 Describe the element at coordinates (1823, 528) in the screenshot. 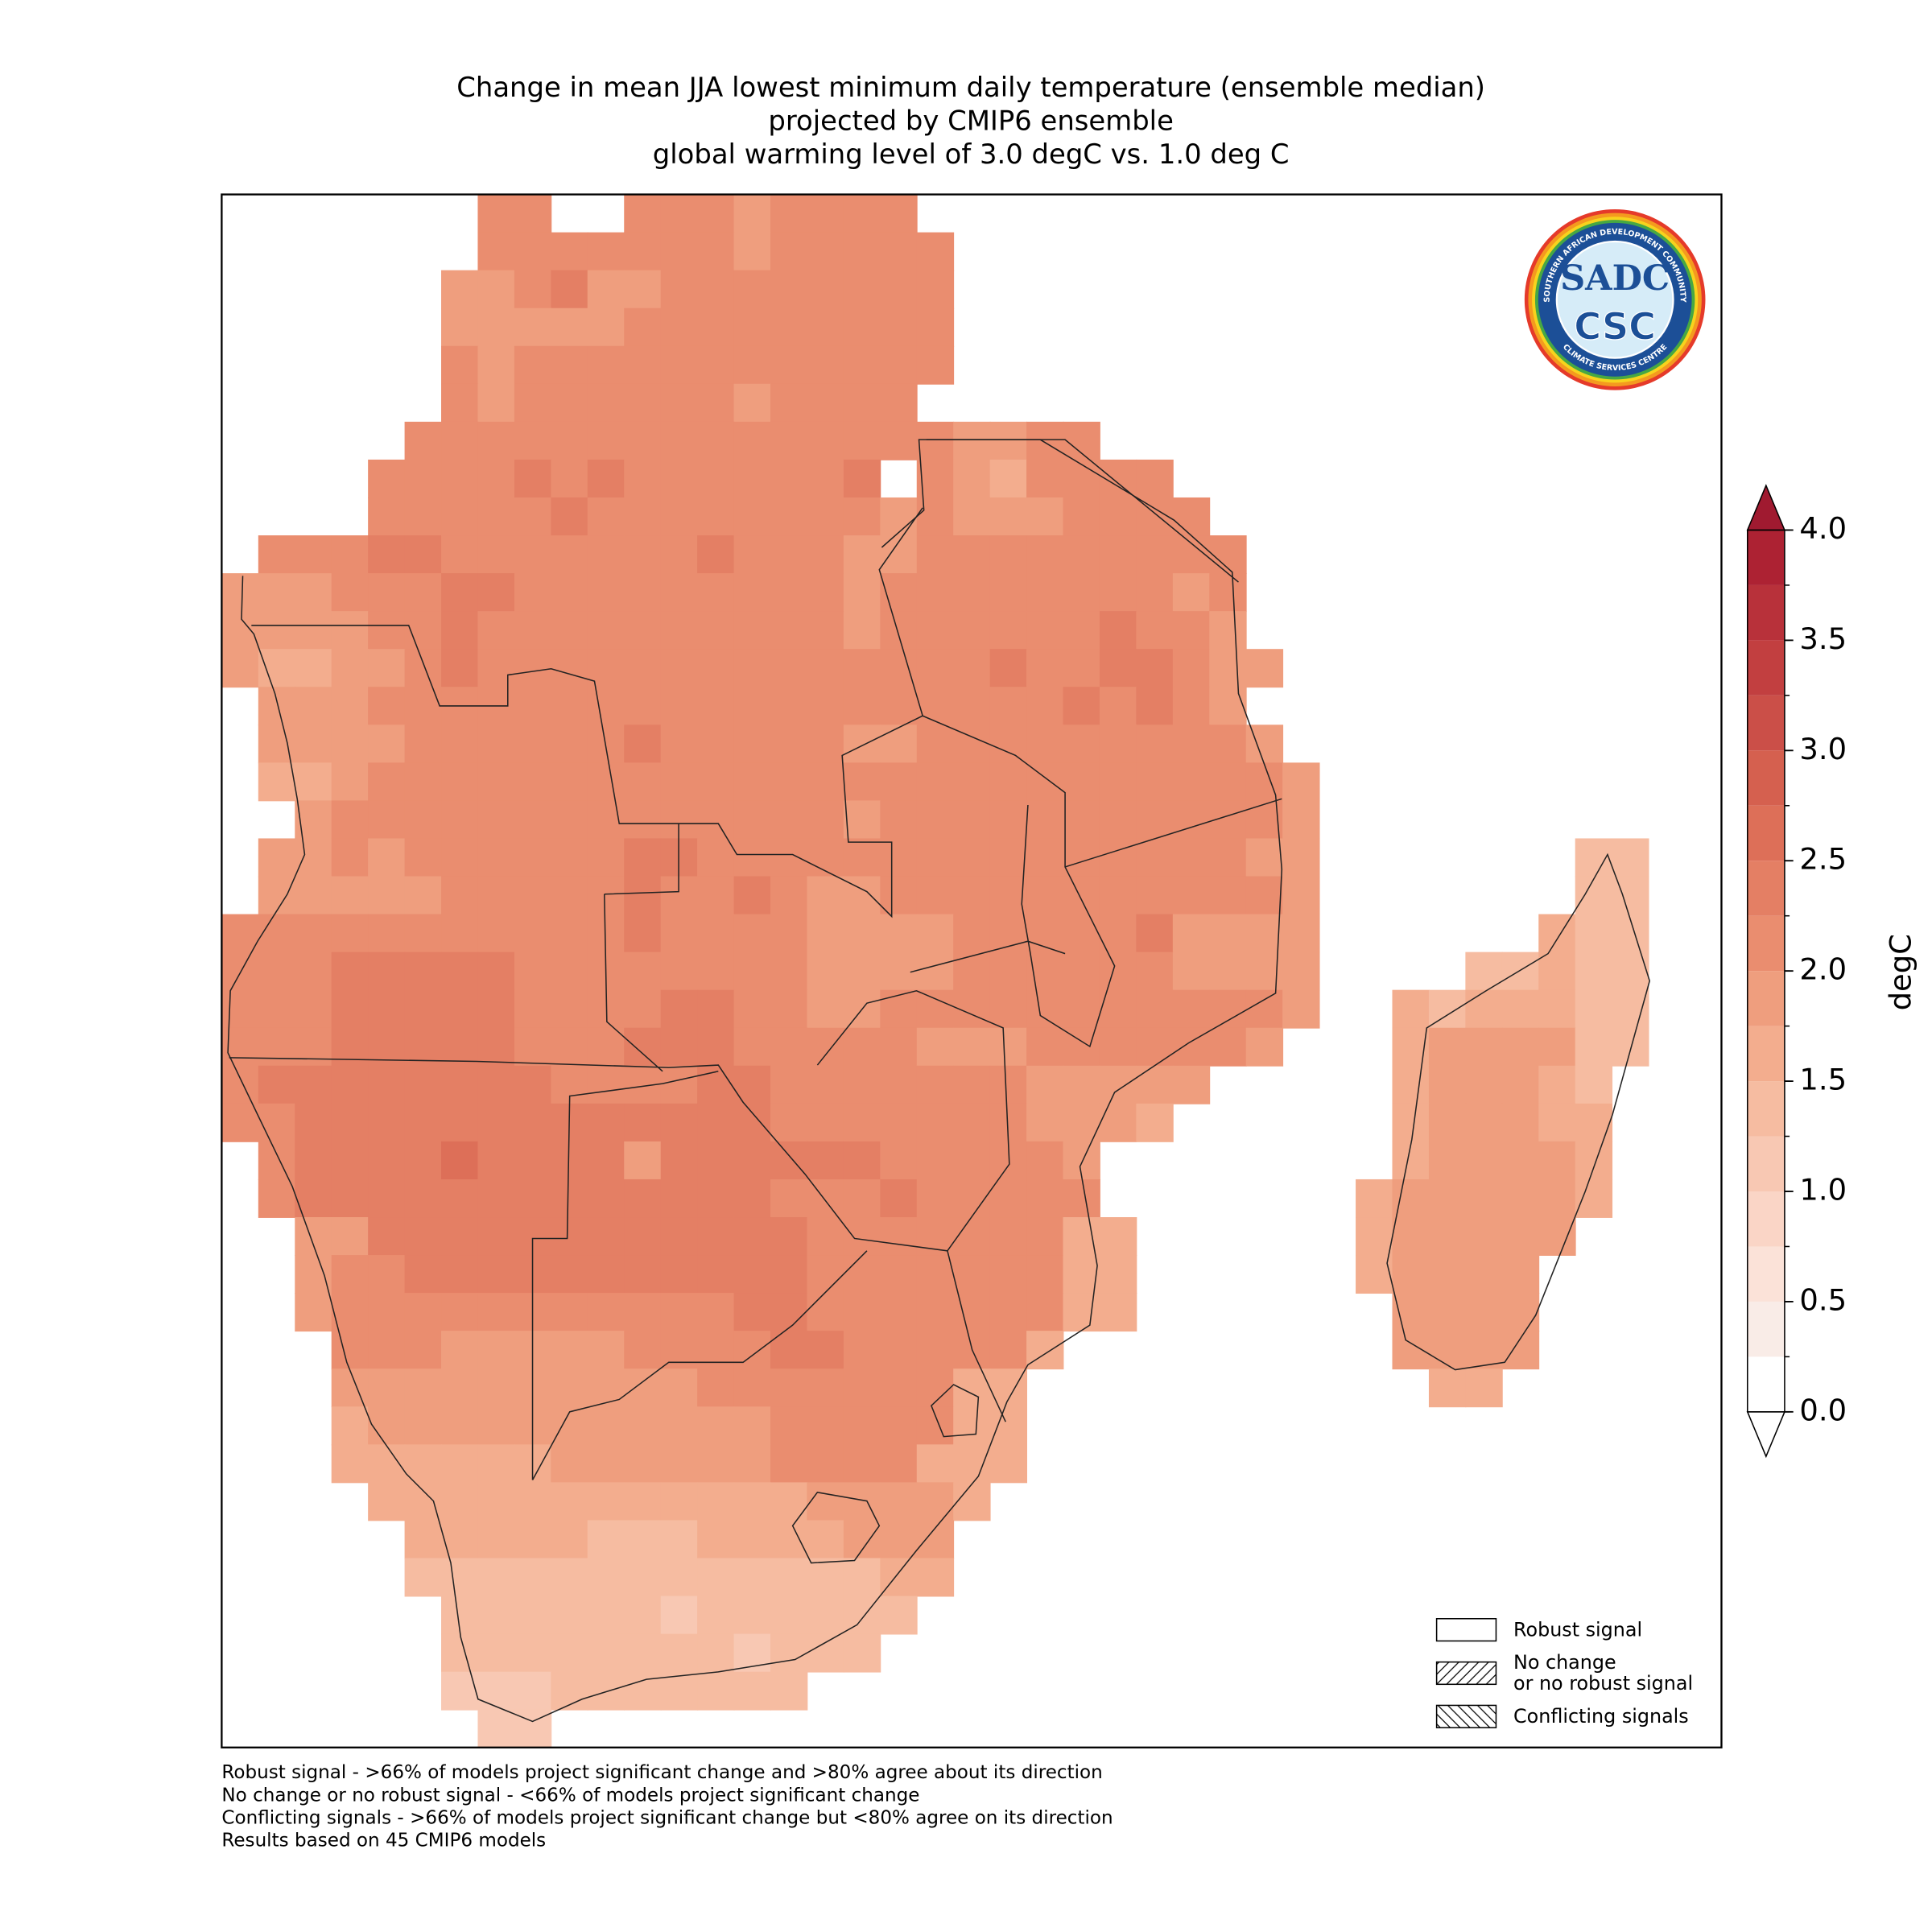

I see `colorbar-tick-label: 4.0` at that location.